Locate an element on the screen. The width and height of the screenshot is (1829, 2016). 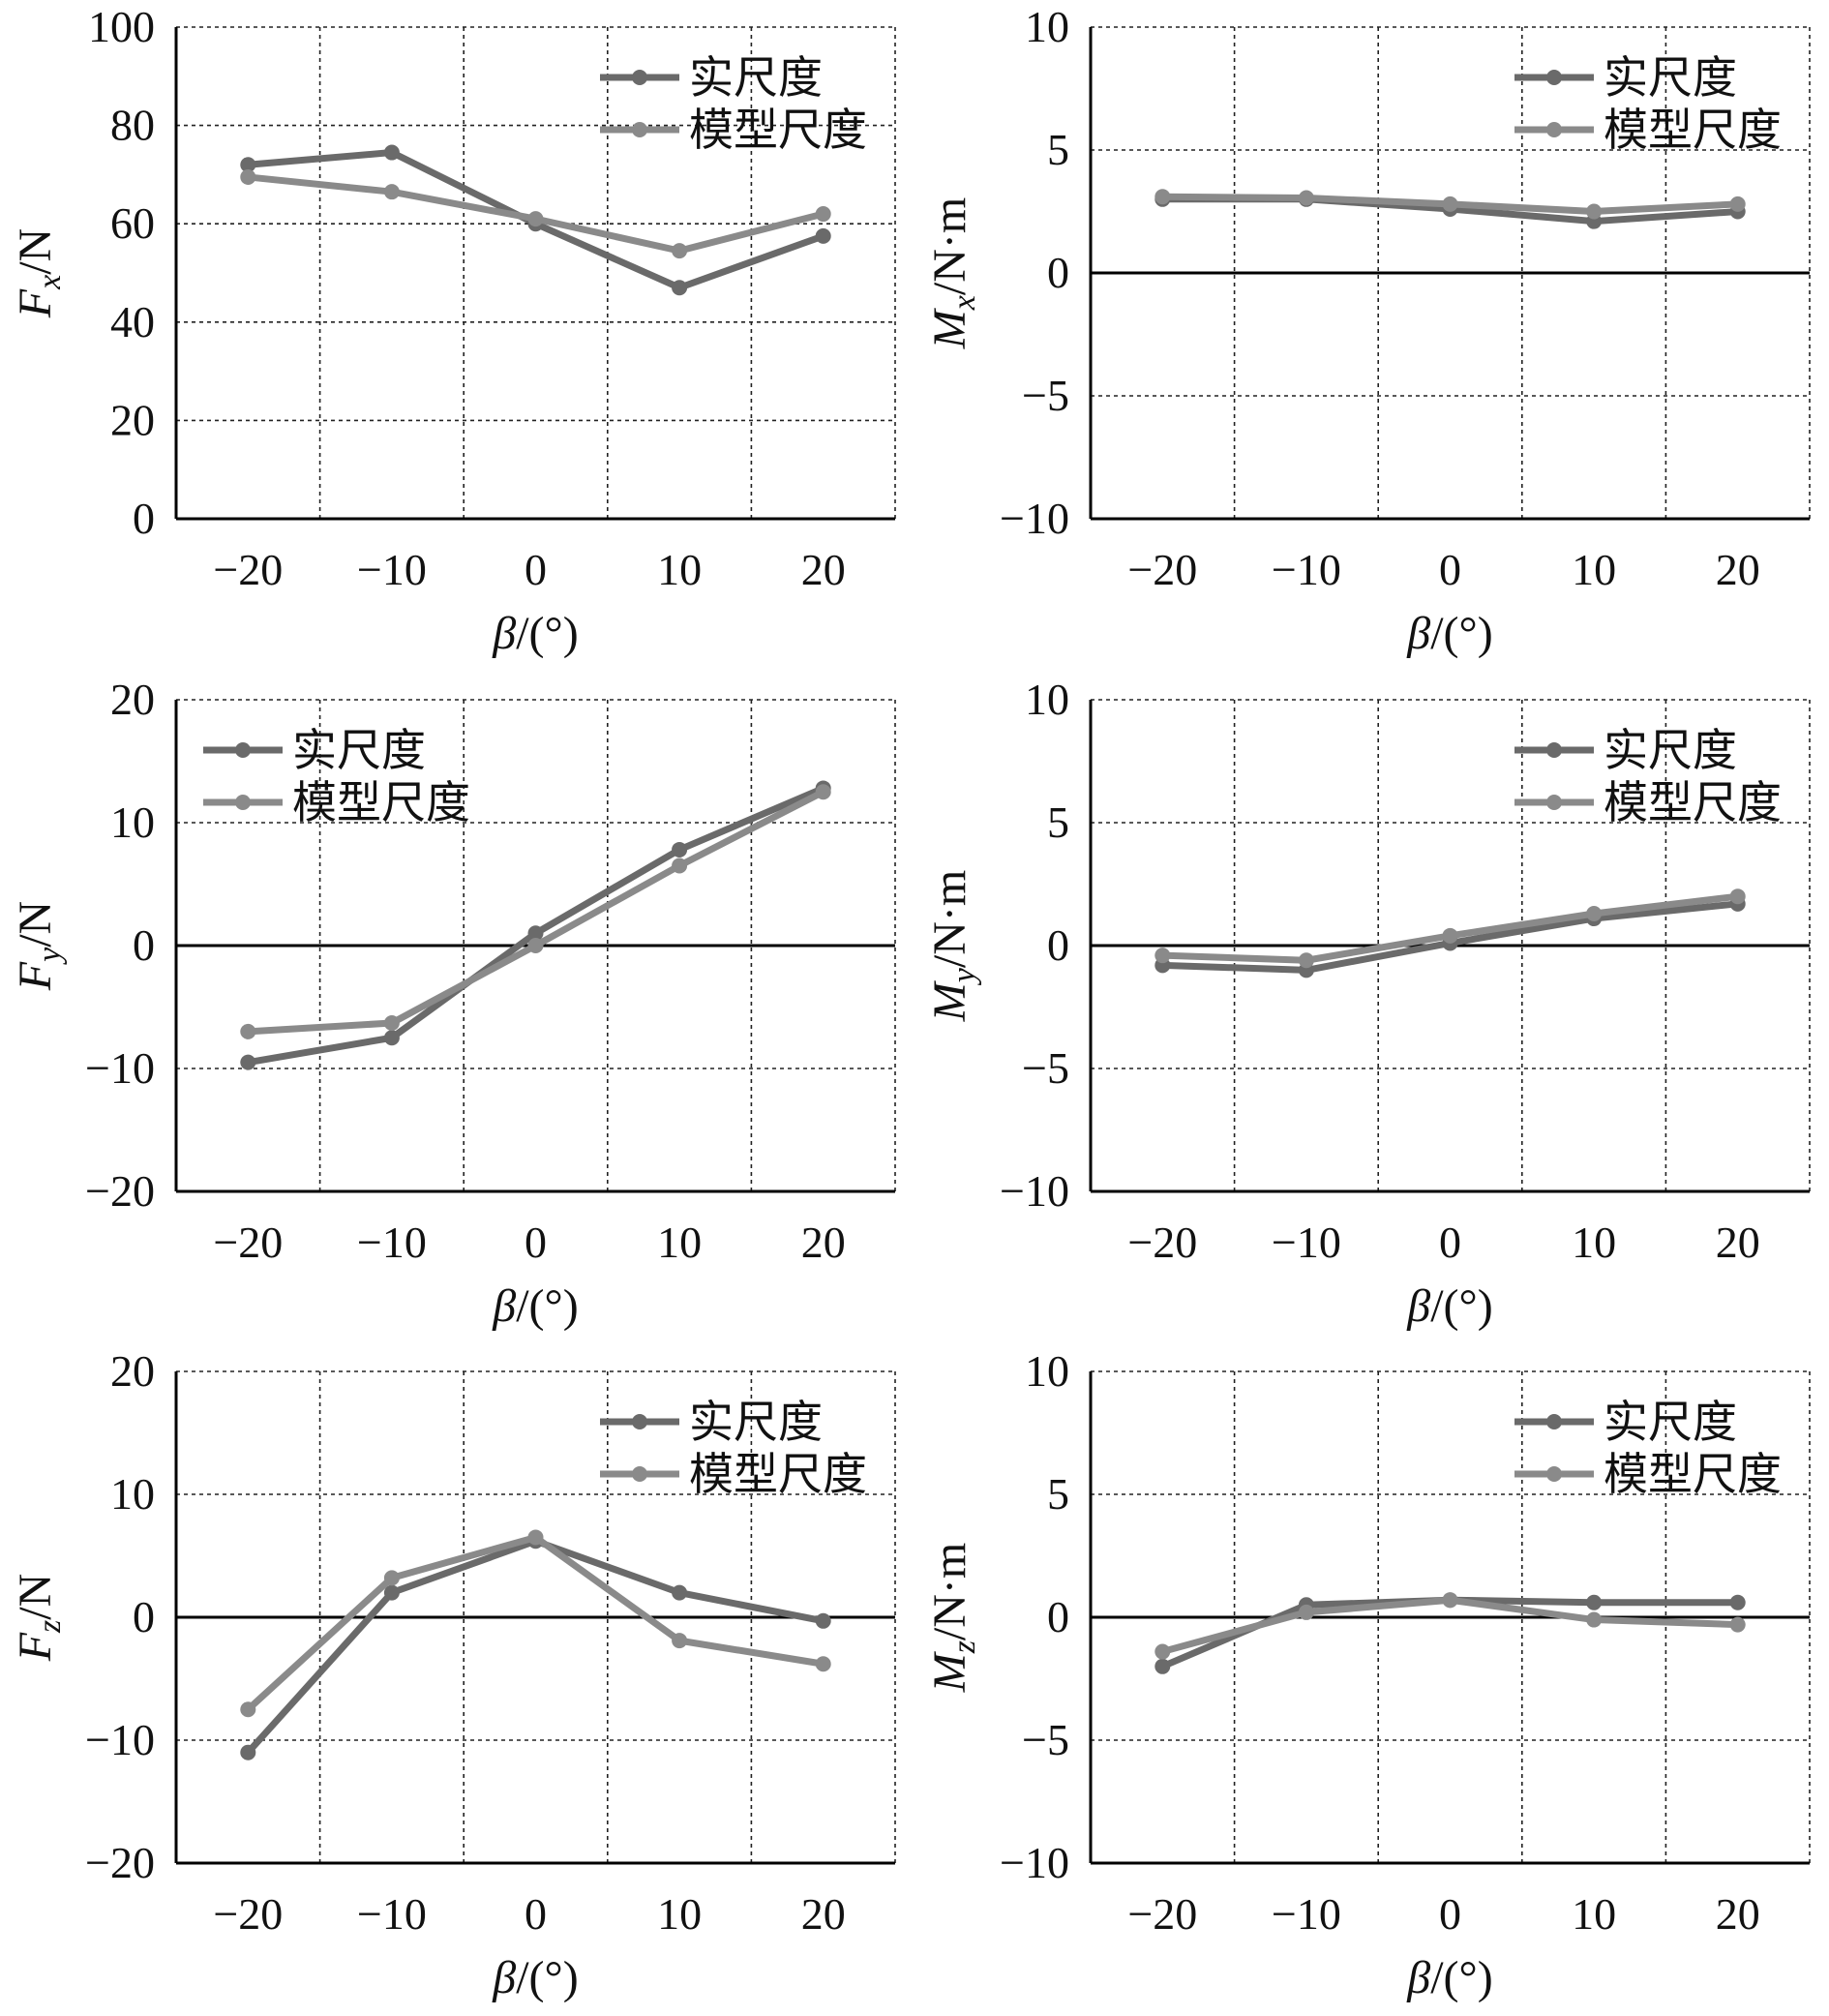
y-tick-label: 40 is located at coordinates (132, 321).